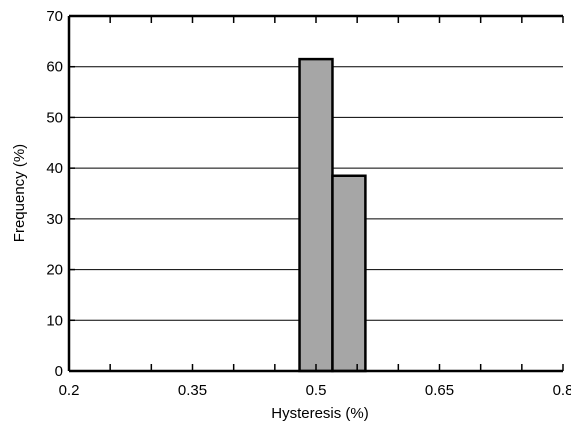 The width and height of the screenshot is (571, 428). I want to click on x-tick-label-0.65: 0.65, so click(439, 390).